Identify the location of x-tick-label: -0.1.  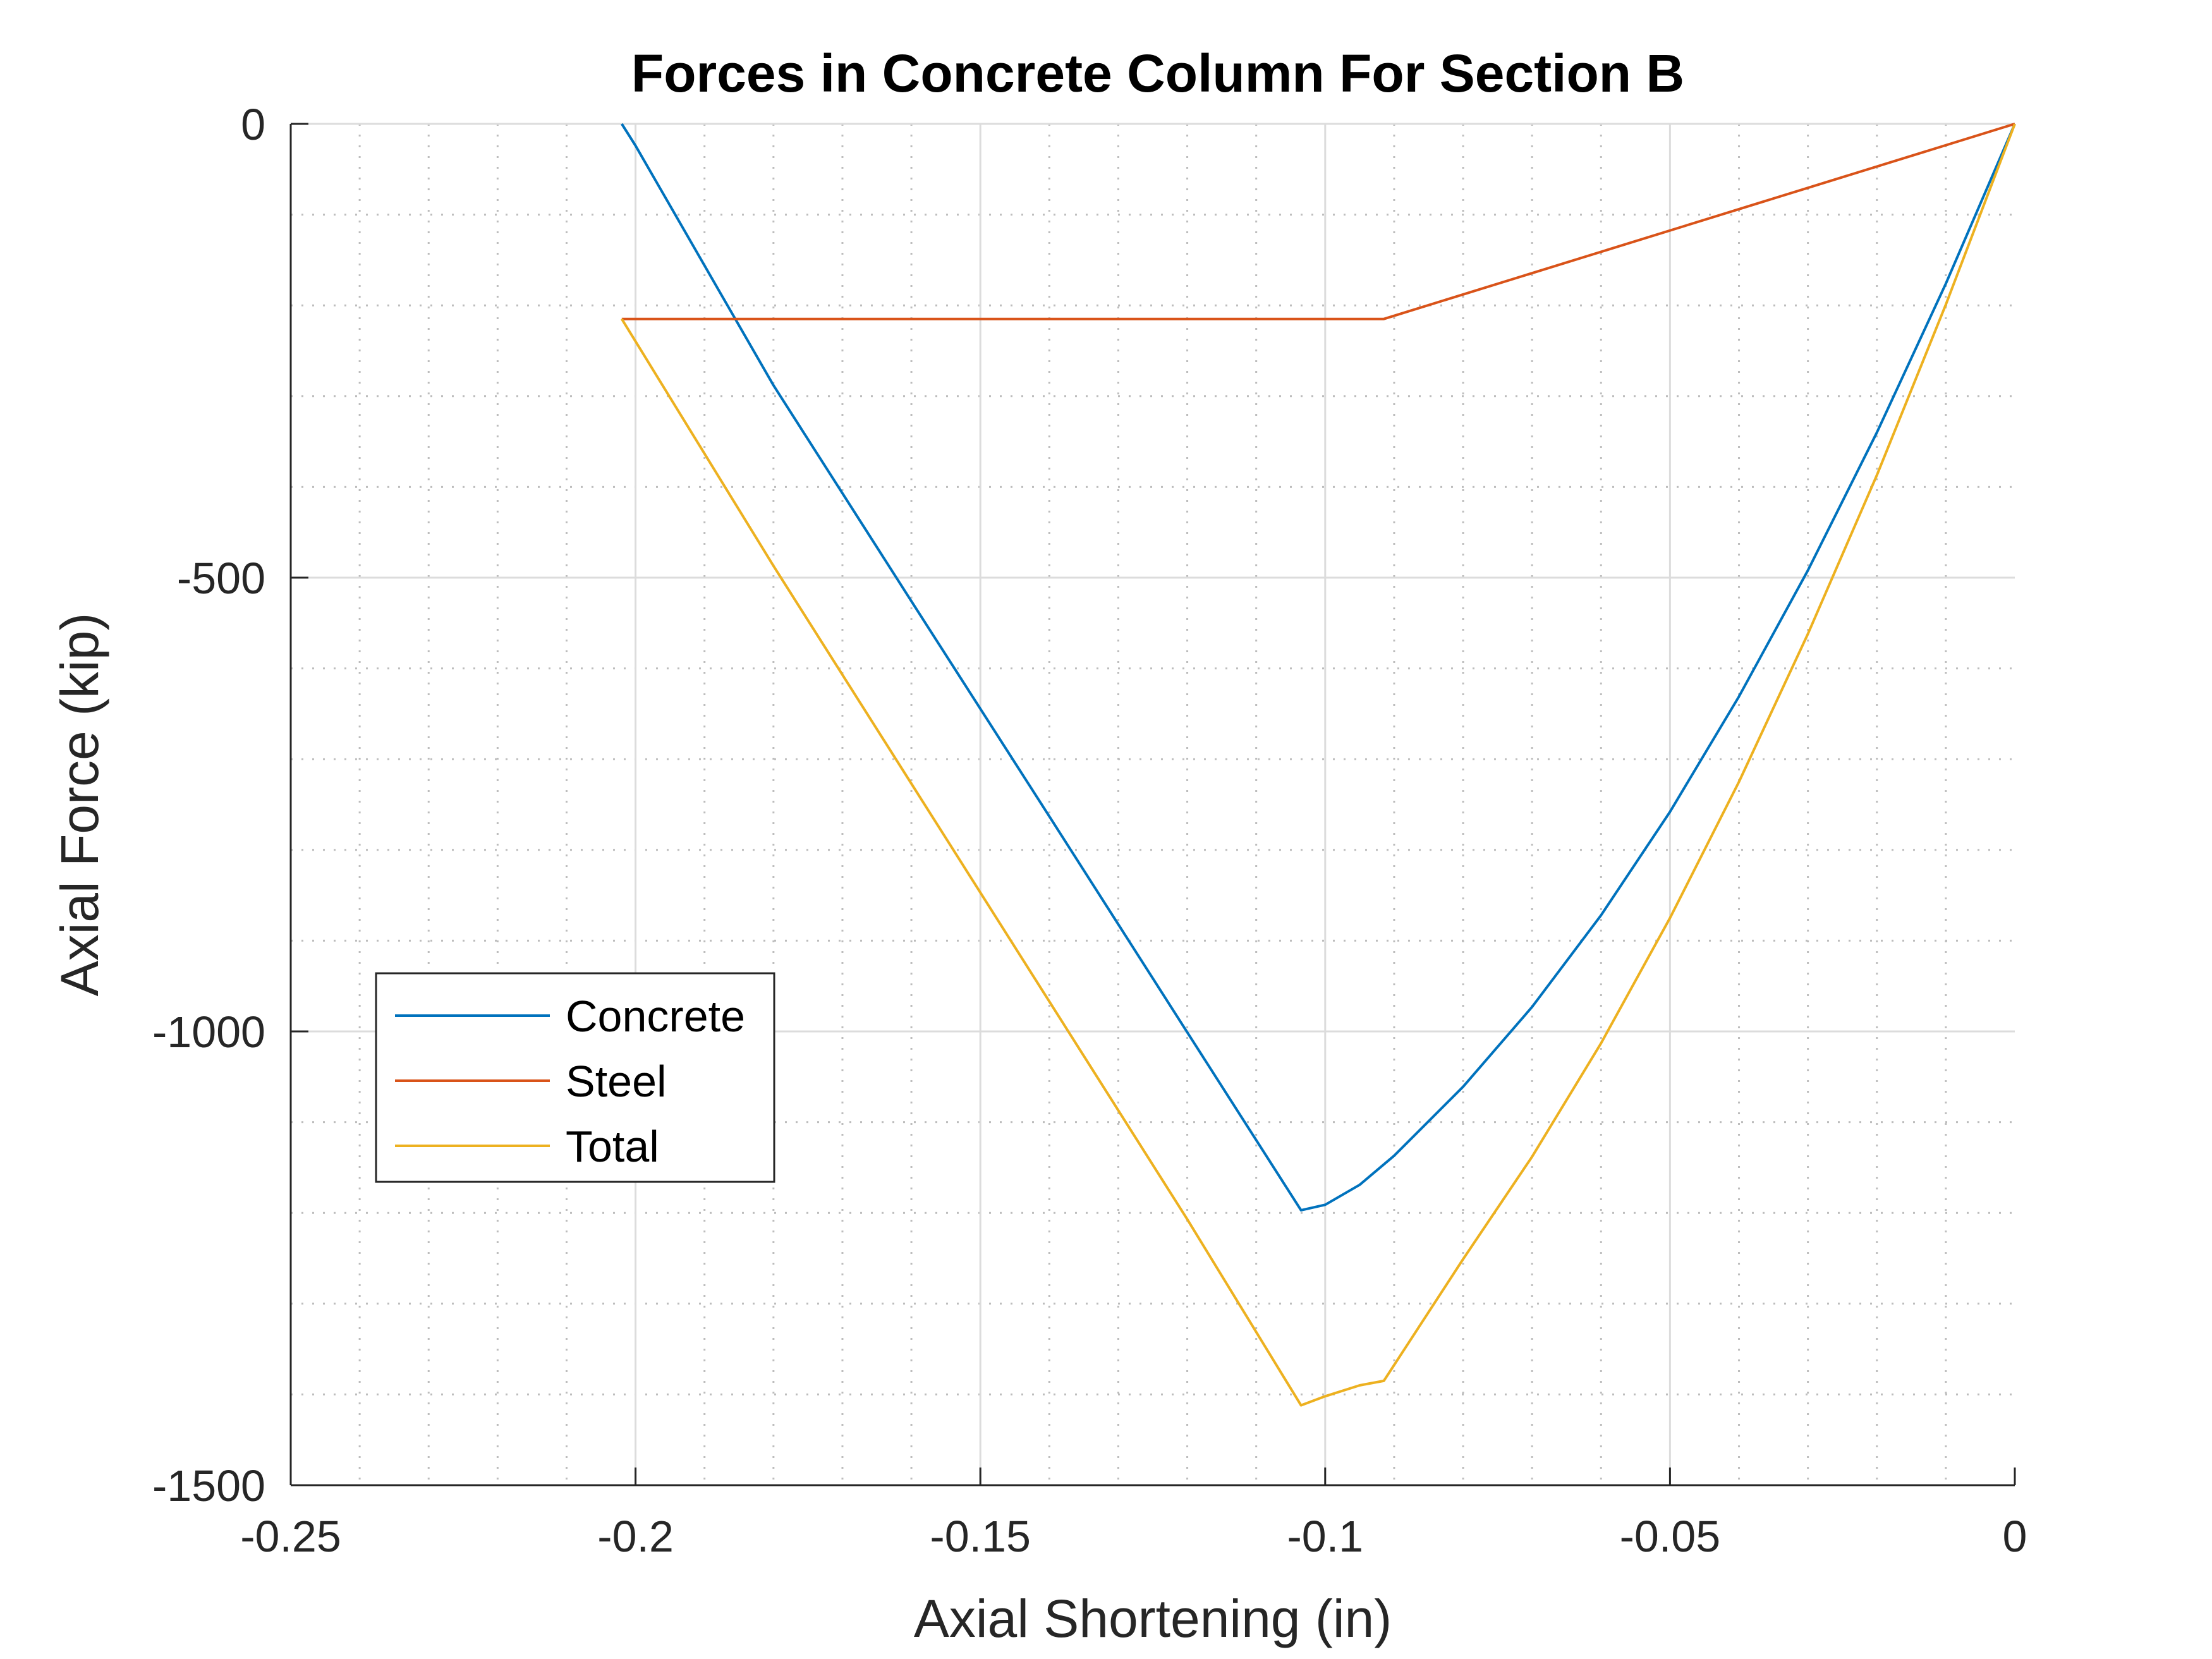
(1325, 1536).